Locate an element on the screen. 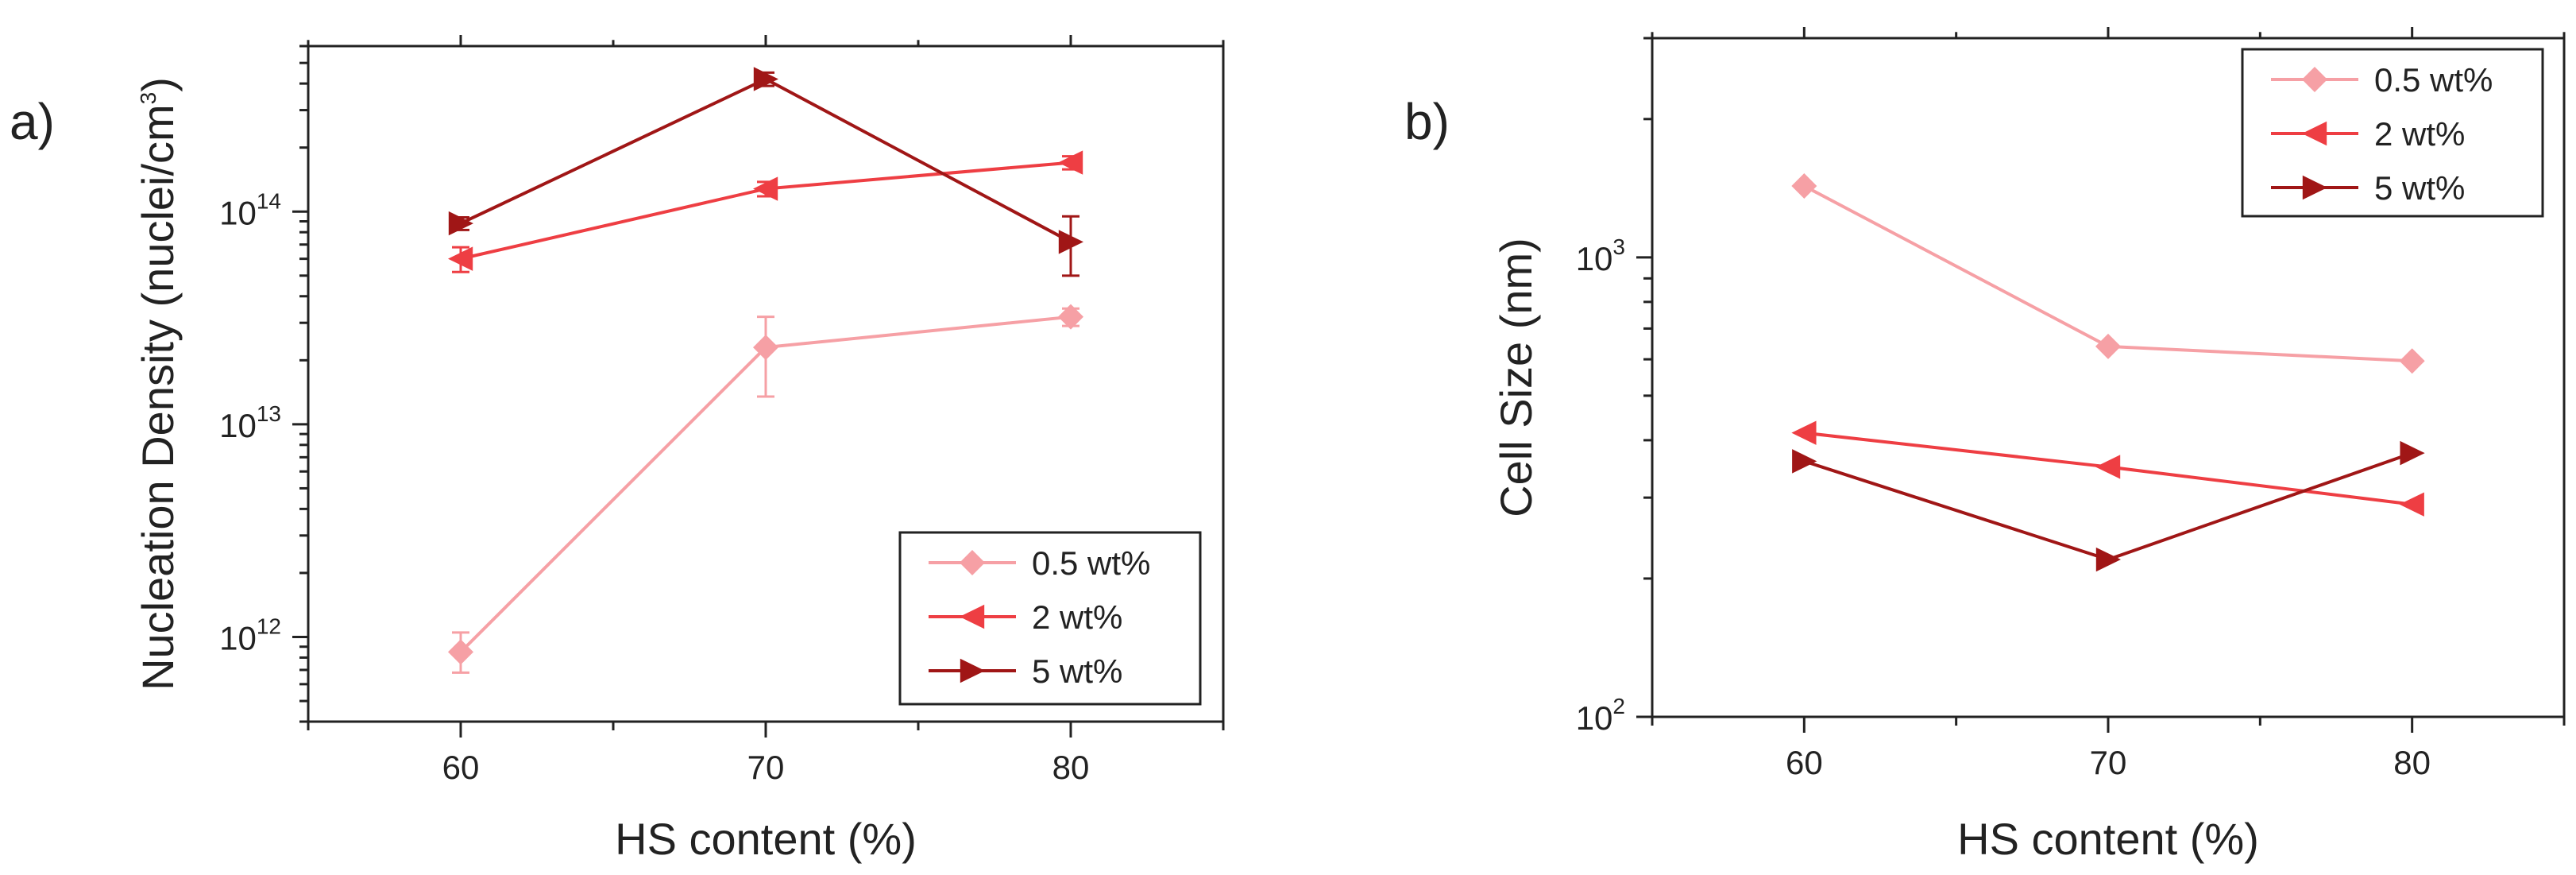 Image resolution: width=2576 pixels, height=875 pixels. y-tick-label: 10¹² is located at coordinates (250, 635).